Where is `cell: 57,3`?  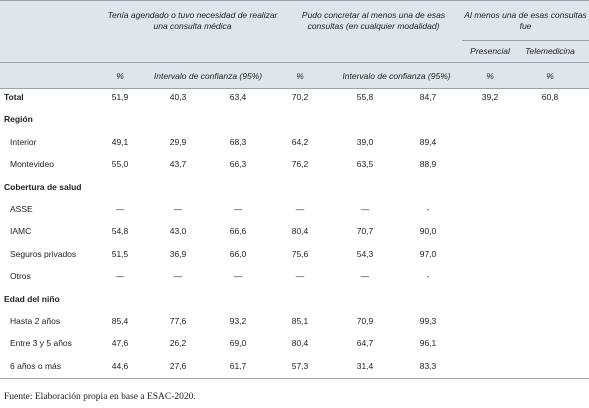
cell: 57,3 is located at coordinates (300, 365).